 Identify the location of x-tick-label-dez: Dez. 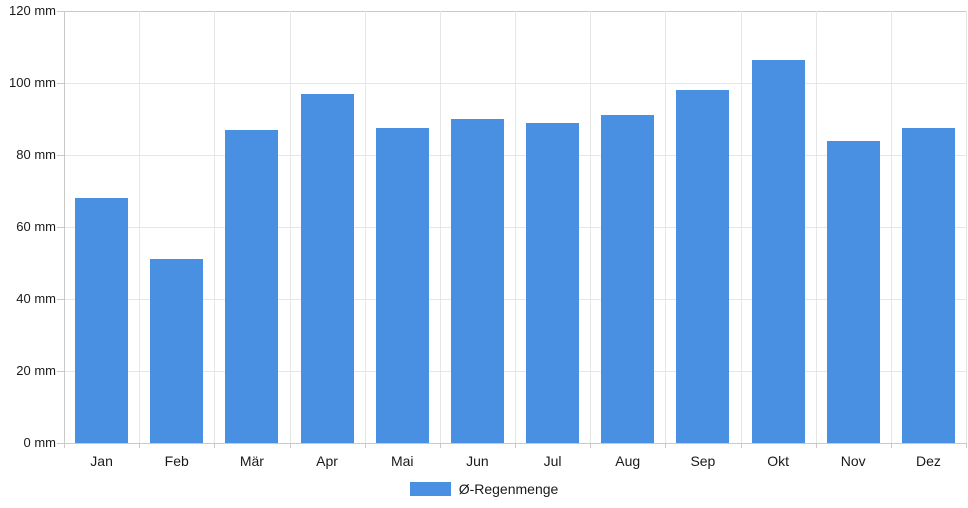
(928, 461).